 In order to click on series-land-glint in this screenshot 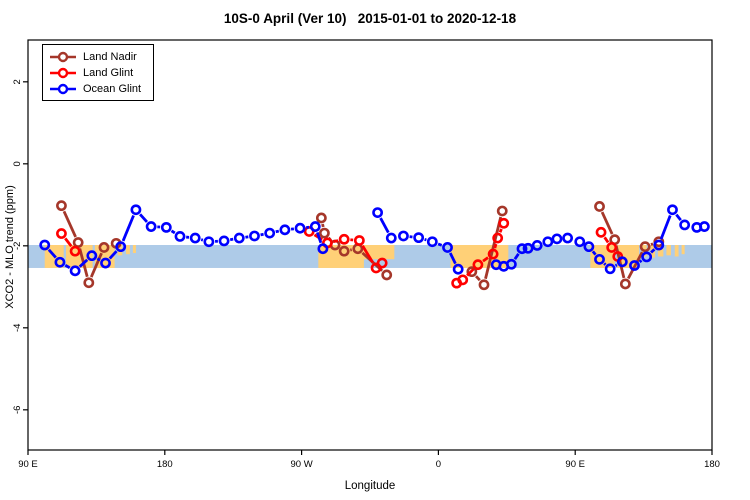, I will do `click(340, 253)`.